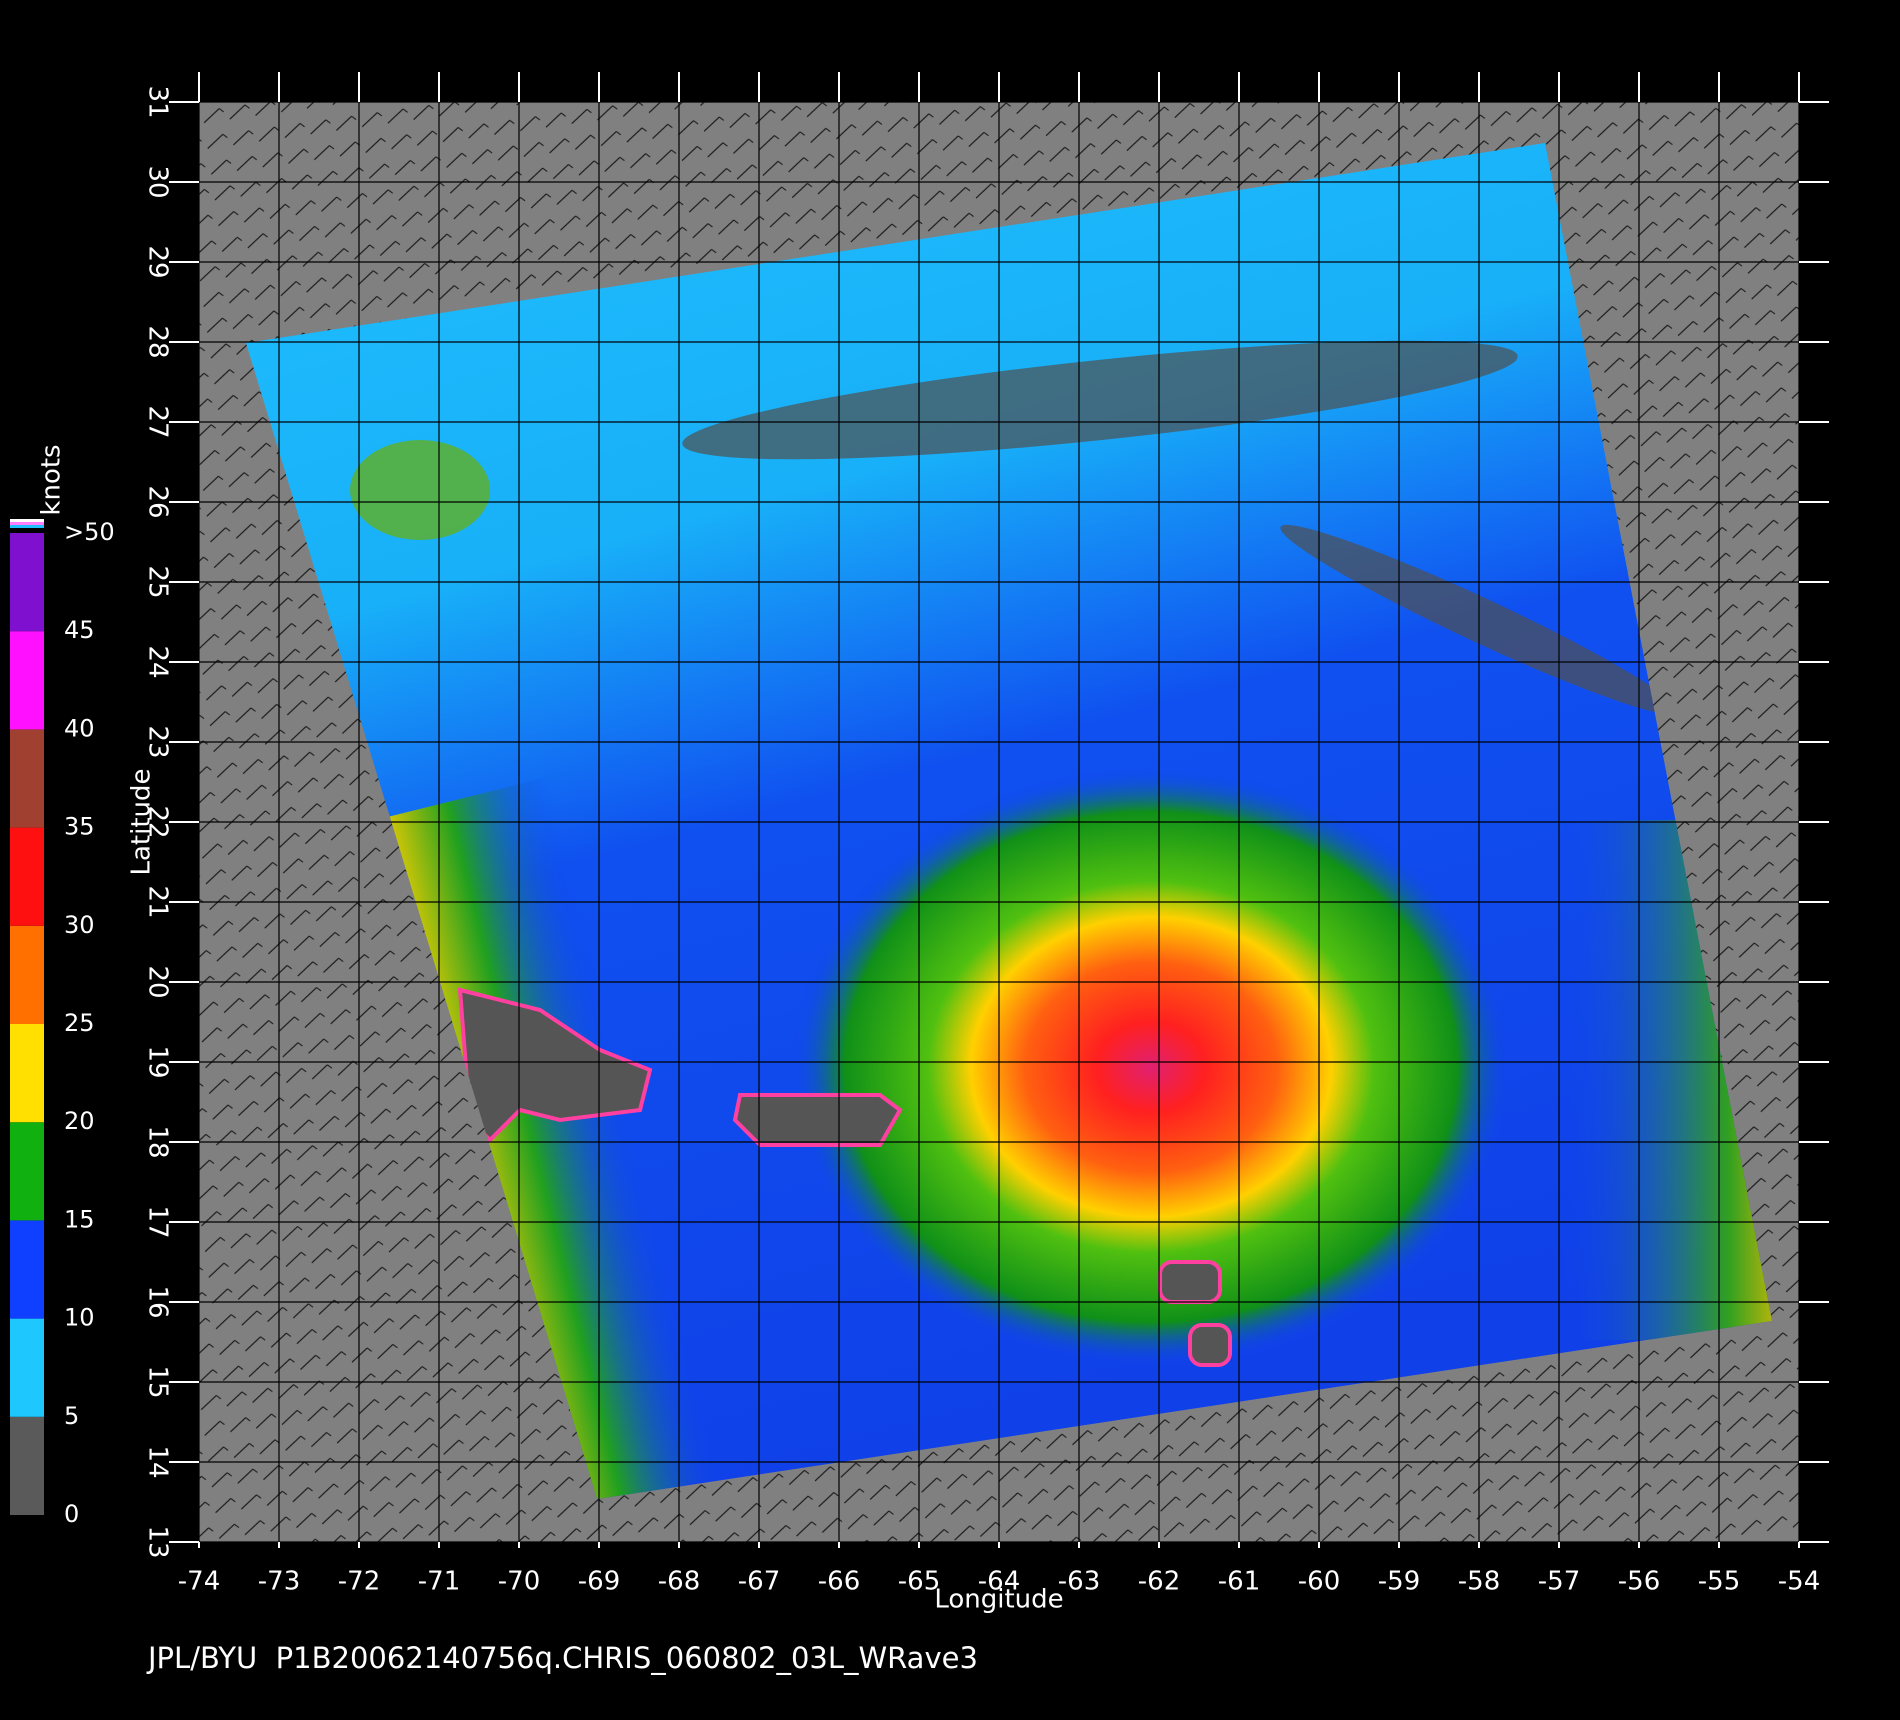  I want to click on x-tick-label: -67, so click(759, 1582).